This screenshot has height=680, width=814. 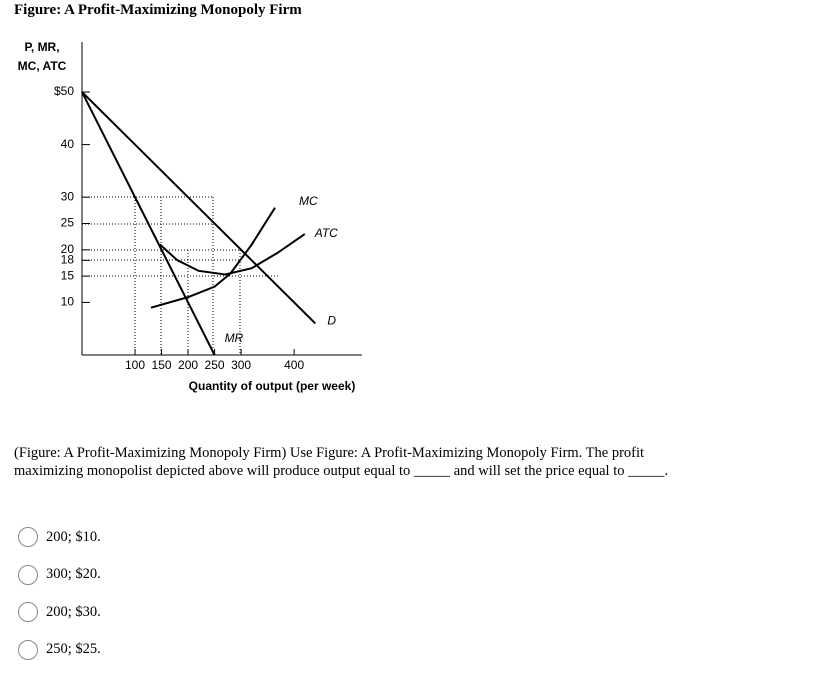 What do you see at coordinates (68, 259) in the screenshot?
I see `y-tick-label: 18` at bounding box center [68, 259].